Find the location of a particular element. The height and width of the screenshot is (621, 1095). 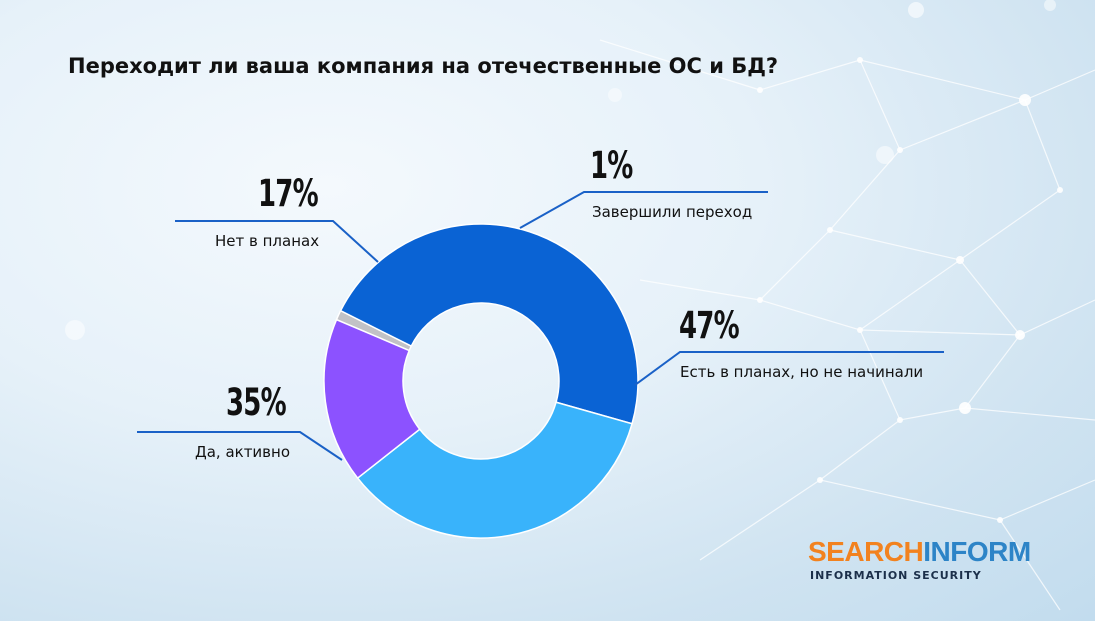

donut-slice-active is located at coordinates (494, 470).